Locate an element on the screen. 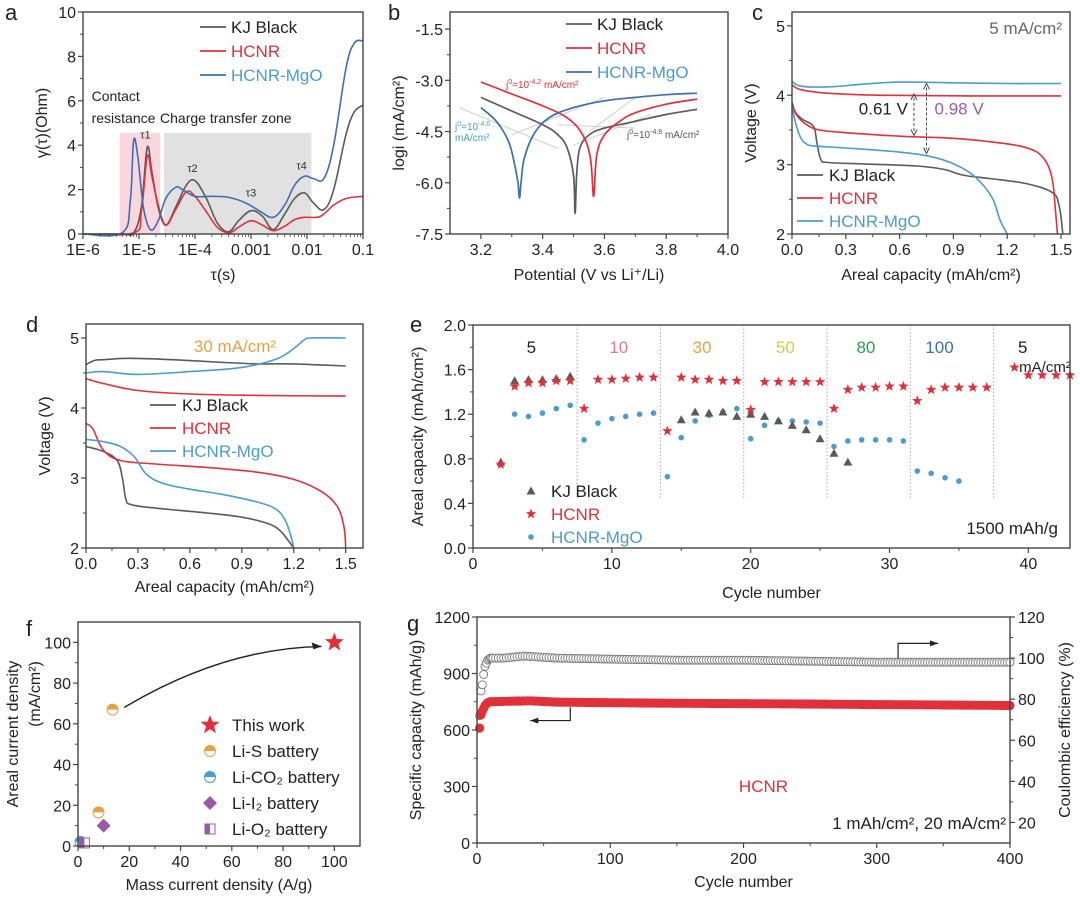 This screenshot has width=1080, height=898. f-legend-marker-li-o-battery is located at coordinates (210, 829).